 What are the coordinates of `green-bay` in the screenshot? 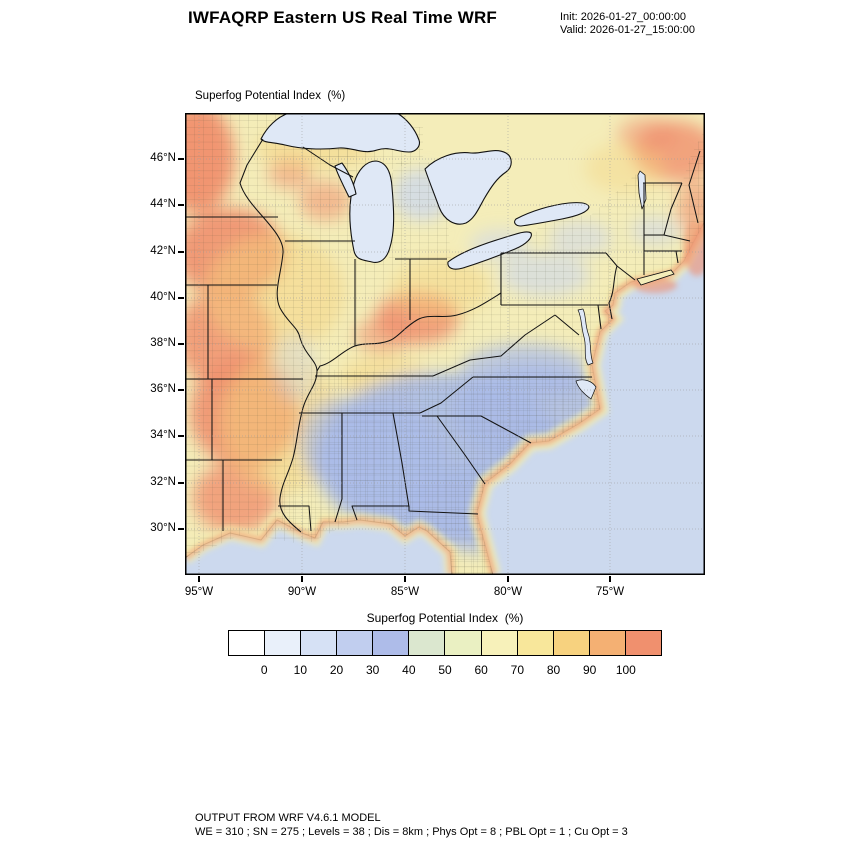 It's located at (345, 180).